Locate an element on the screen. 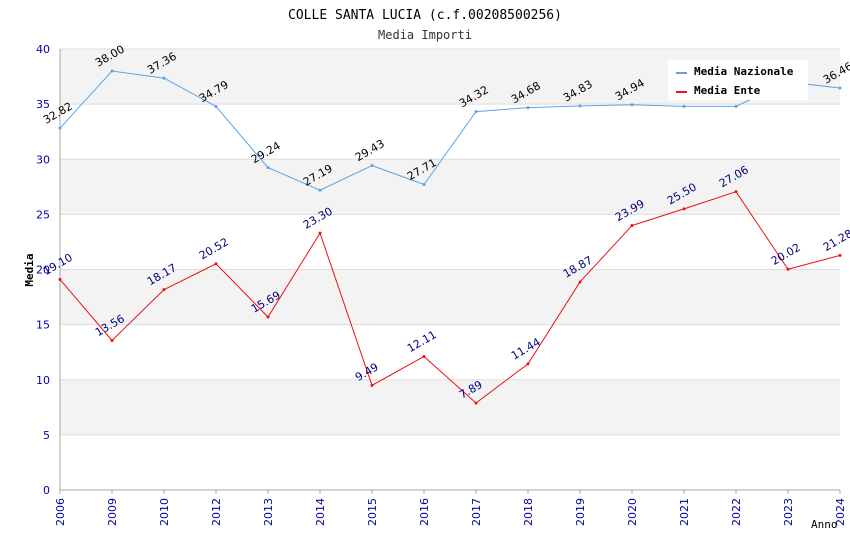  y-tick-label: 35 is located at coordinates (43, 104).